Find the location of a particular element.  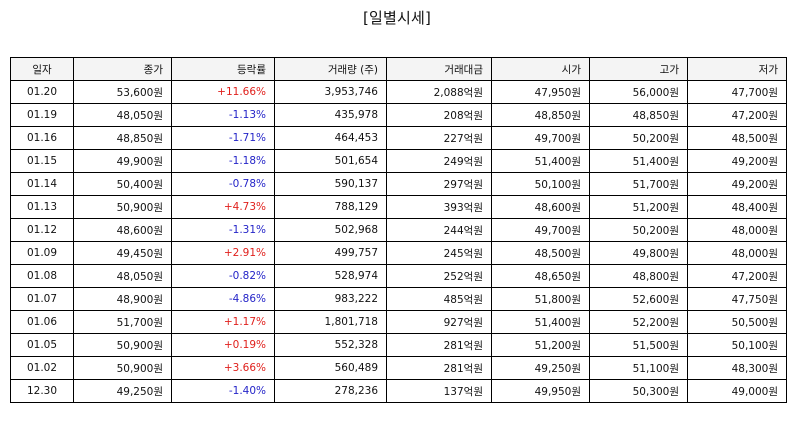

cell-date: 01.19 is located at coordinates (42, 115).